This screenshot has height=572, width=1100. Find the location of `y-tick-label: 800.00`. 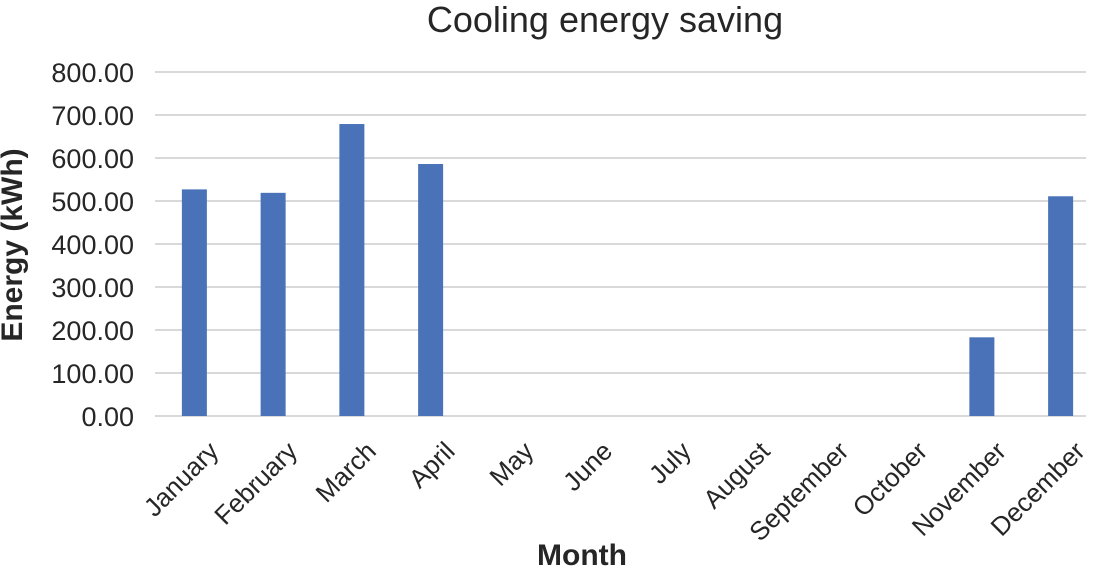

y-tick-label: 800.00 is located at coordinates (92, 73).